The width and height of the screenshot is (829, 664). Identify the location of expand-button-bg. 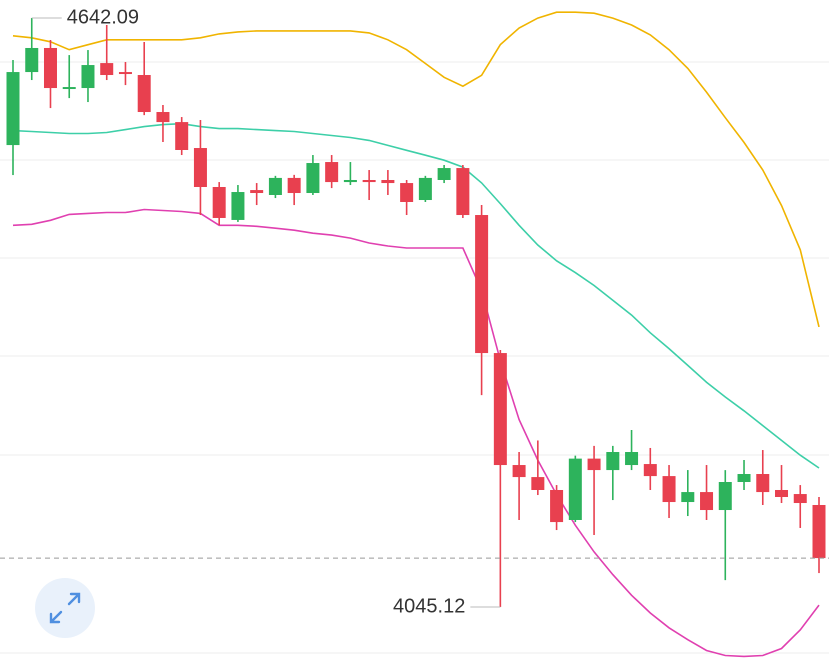
(65, 608).